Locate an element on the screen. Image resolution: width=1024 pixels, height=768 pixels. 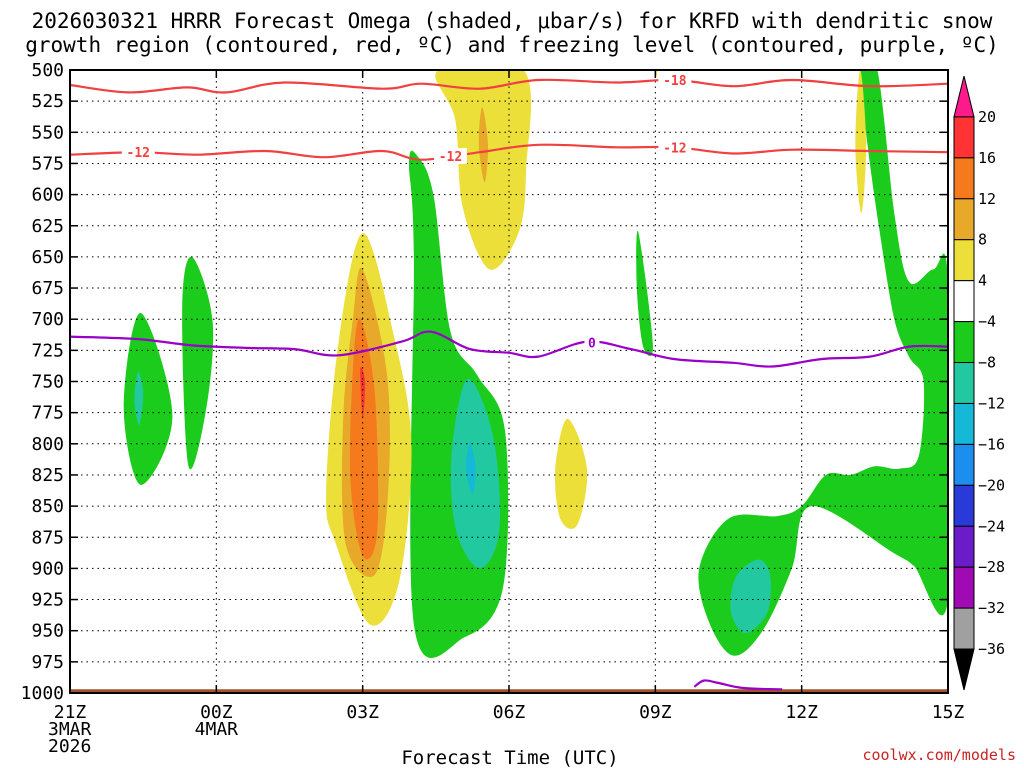
omega-region--8to-12-6 is located at coordinates (139, 398).